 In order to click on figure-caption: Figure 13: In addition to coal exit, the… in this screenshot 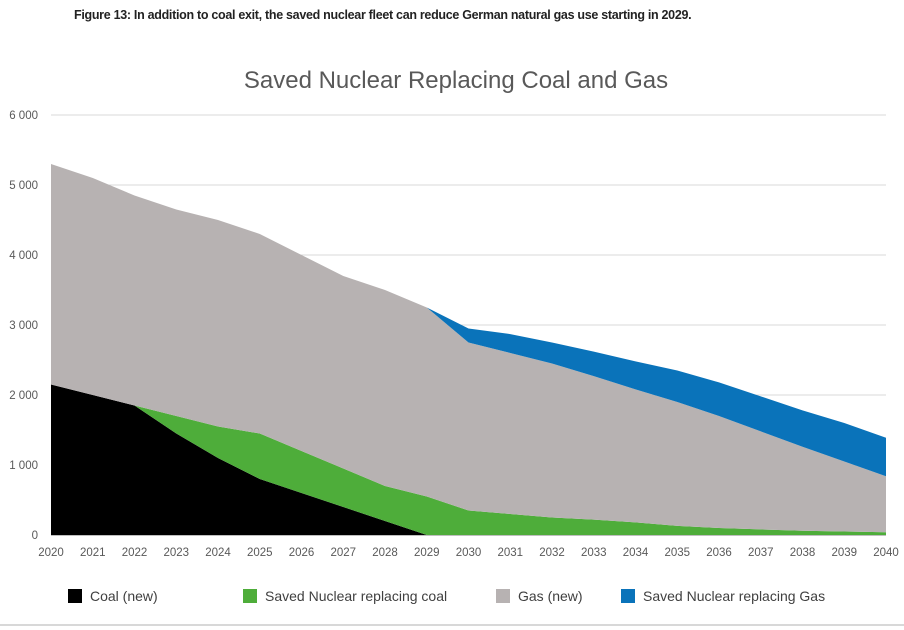, I will do `click(383, 15)`.